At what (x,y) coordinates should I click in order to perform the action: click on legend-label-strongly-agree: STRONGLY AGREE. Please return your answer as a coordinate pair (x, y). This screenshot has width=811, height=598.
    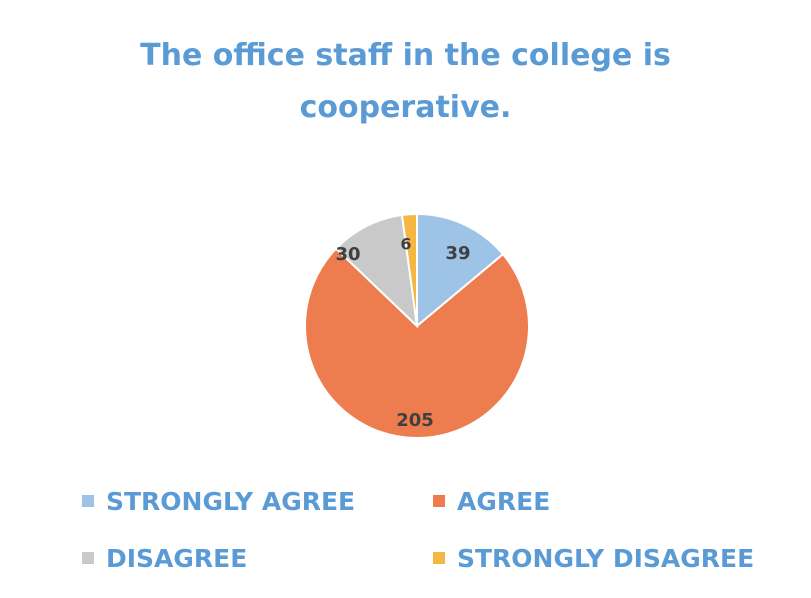
    Looking at the image, I should click on (231, 501).